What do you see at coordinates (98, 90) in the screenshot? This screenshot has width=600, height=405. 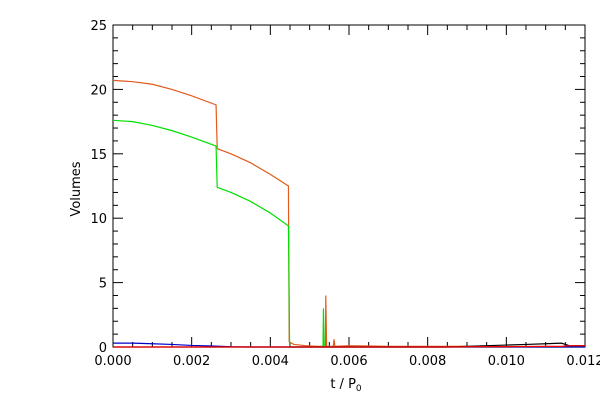 I see `y-tick-label: 20` at bounding box center [98, 90].